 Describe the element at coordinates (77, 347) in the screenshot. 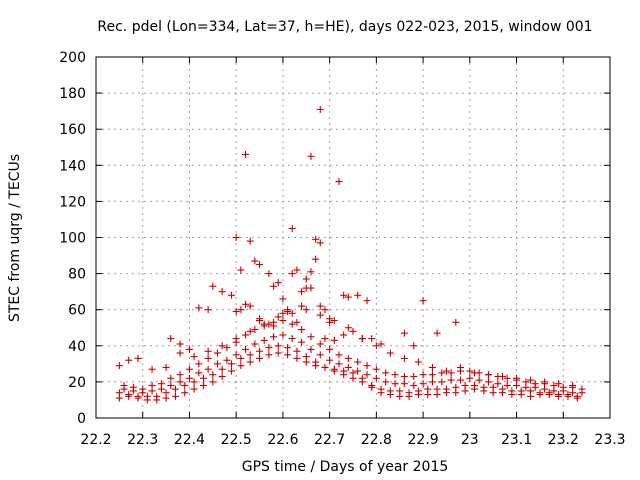

I see `y-tick-label: 40` at that location.